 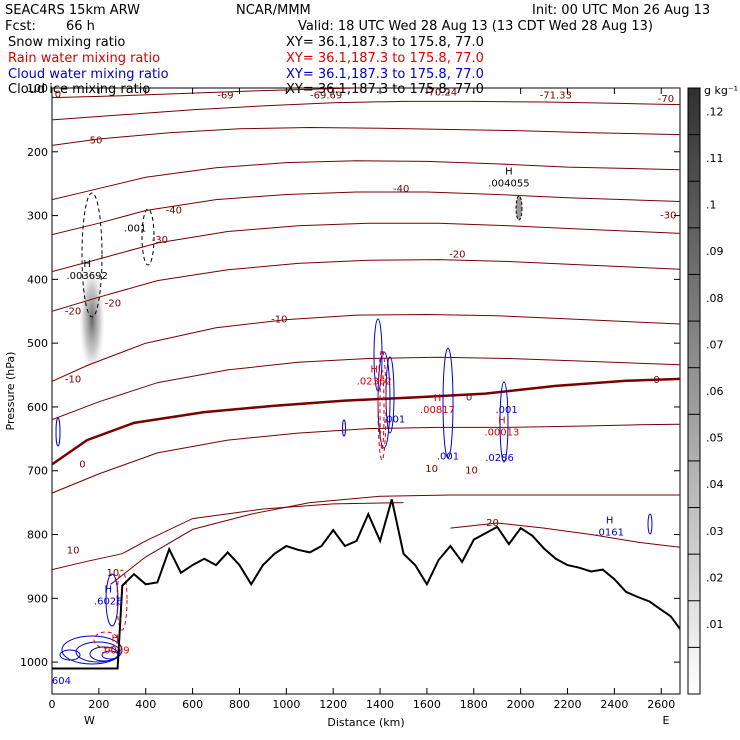 I want to click on maximum-value: .003692, so click(x=86, y=276).